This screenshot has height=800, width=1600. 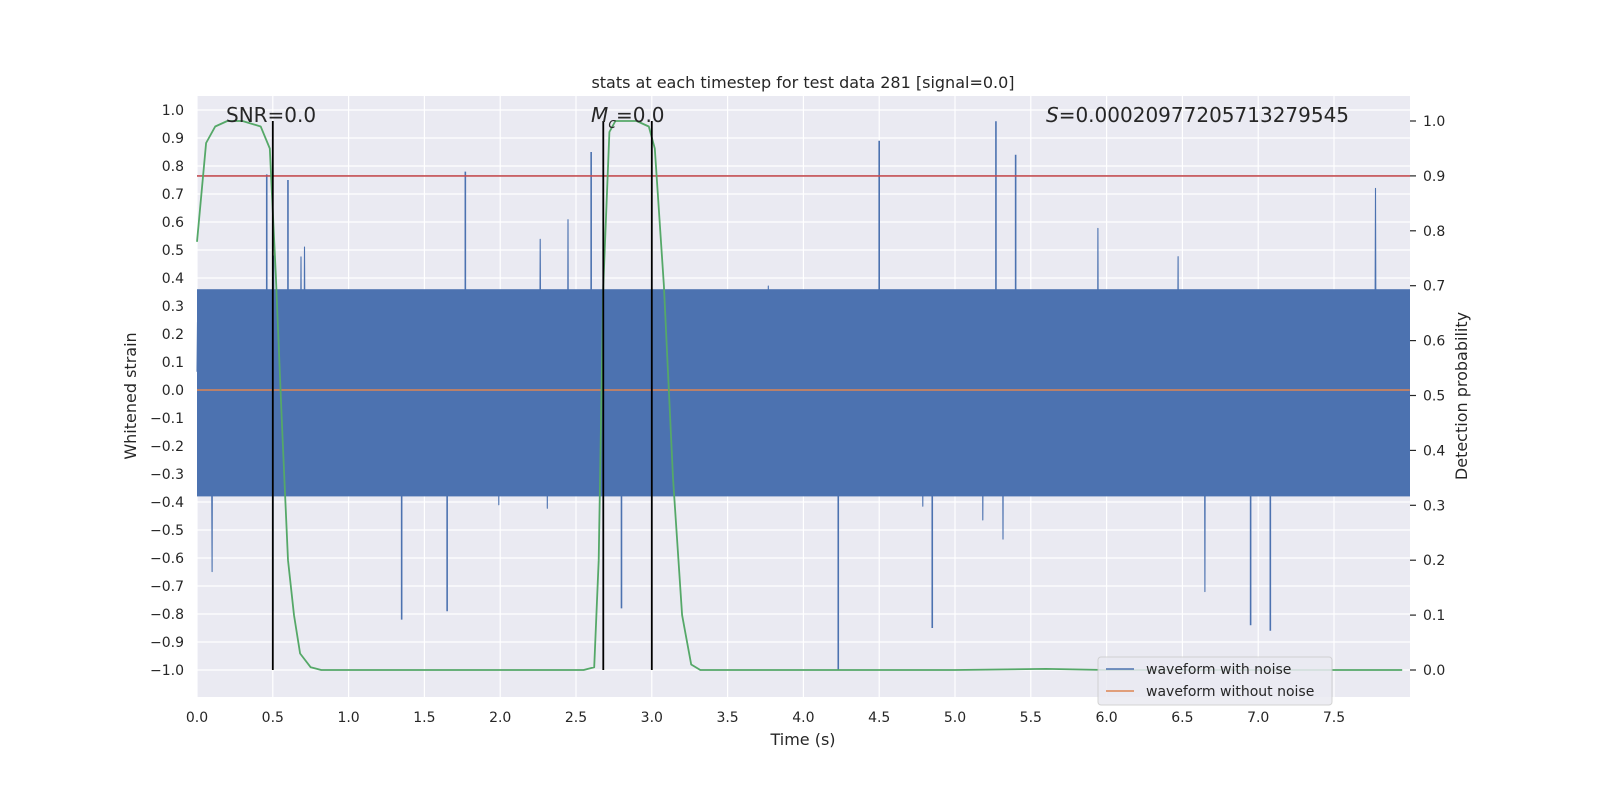 What do you see at coordinates (1461, 396) in the screenshot?
I see `y2-axis-label: Detection probability` at bounding box center [1461, 396].